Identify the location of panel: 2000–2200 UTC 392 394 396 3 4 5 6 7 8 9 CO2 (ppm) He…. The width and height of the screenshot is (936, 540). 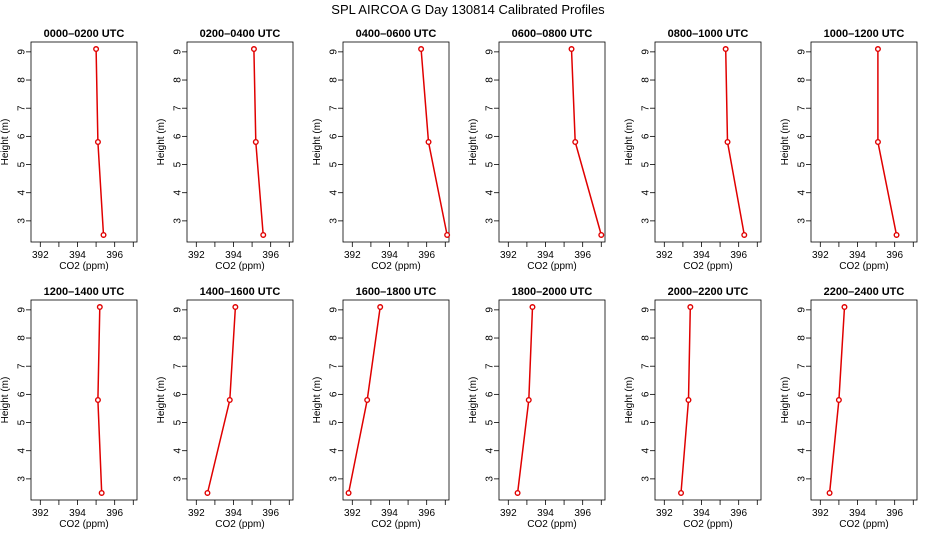
(693, 408).